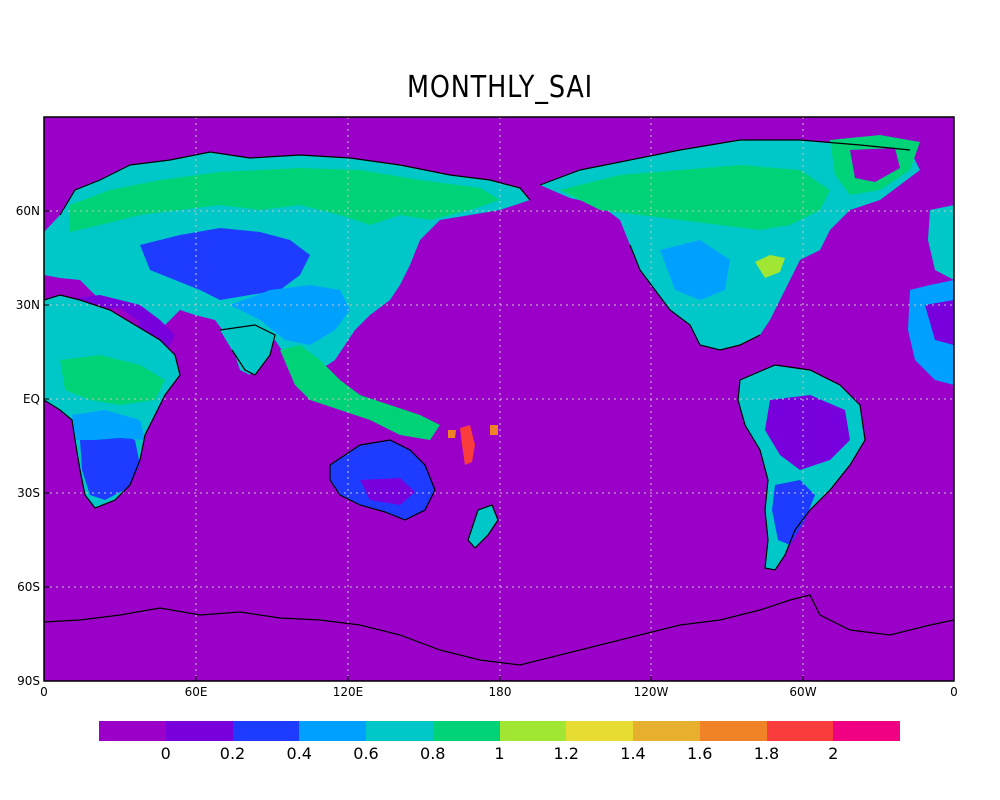  I want to click on map-title: MONTHLY_SAI, so click(500, 87).